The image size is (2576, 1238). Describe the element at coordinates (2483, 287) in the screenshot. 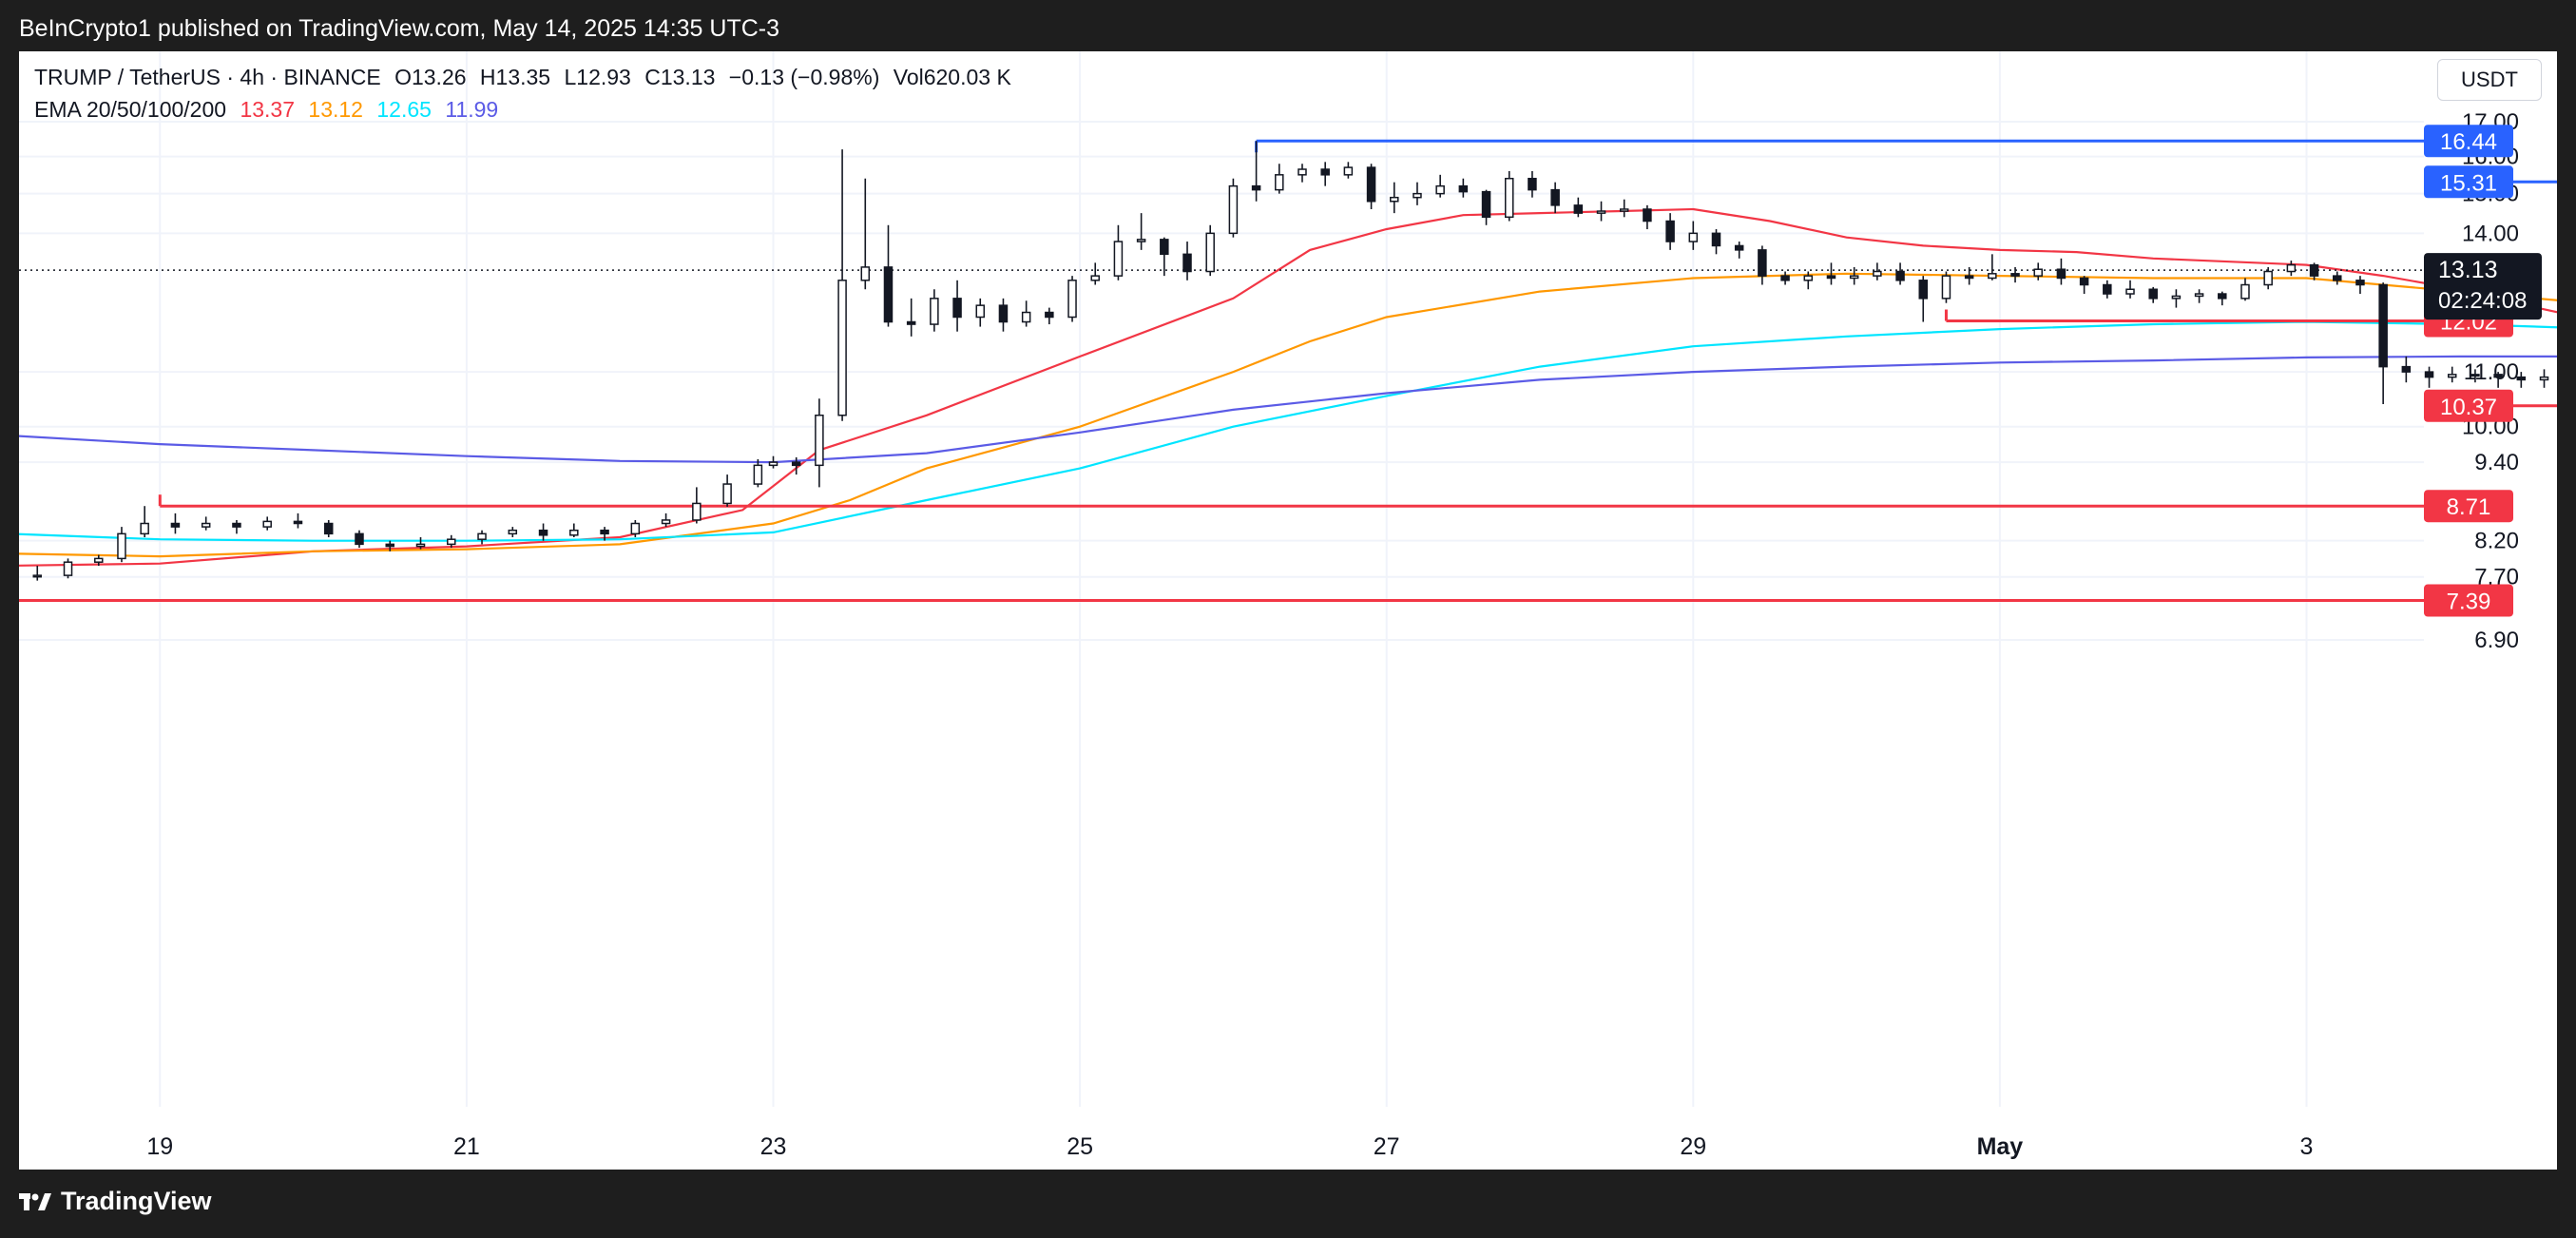

I see `current-price-badge-bg` at that location.